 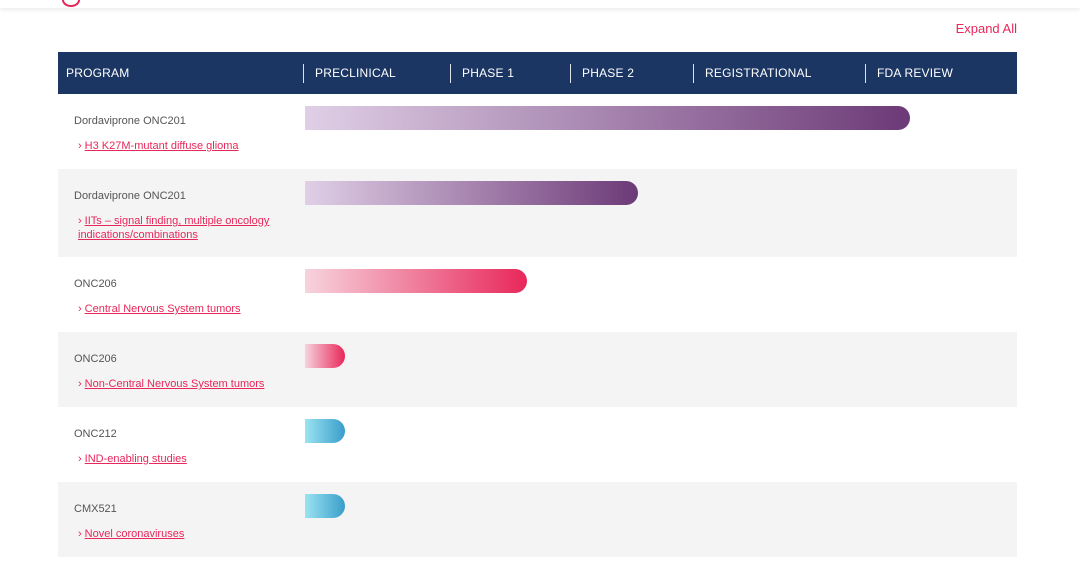 I want to click on column-header-registrational: REGISTRATIONAL, so click(x=752, y=73).